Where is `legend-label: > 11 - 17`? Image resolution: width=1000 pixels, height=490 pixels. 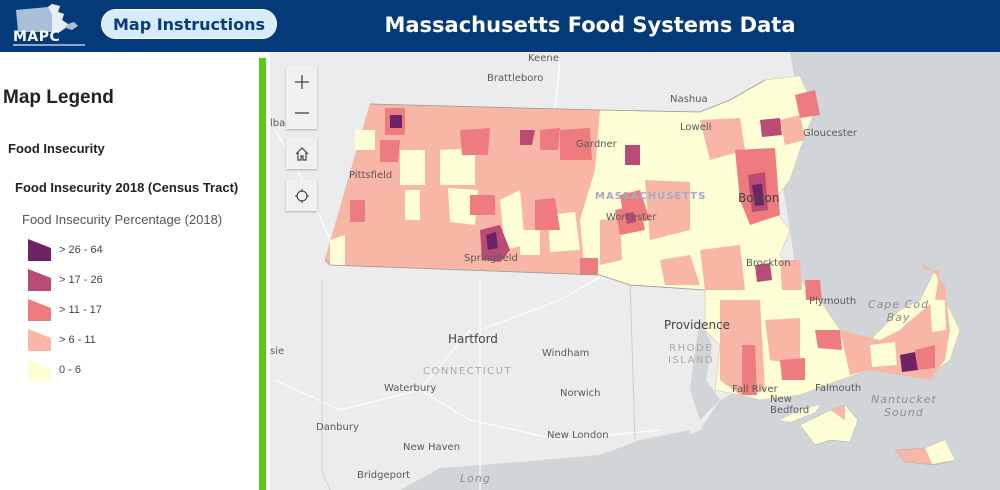
legend-label: > 11 - 17 is located at coordinates (80, 310).